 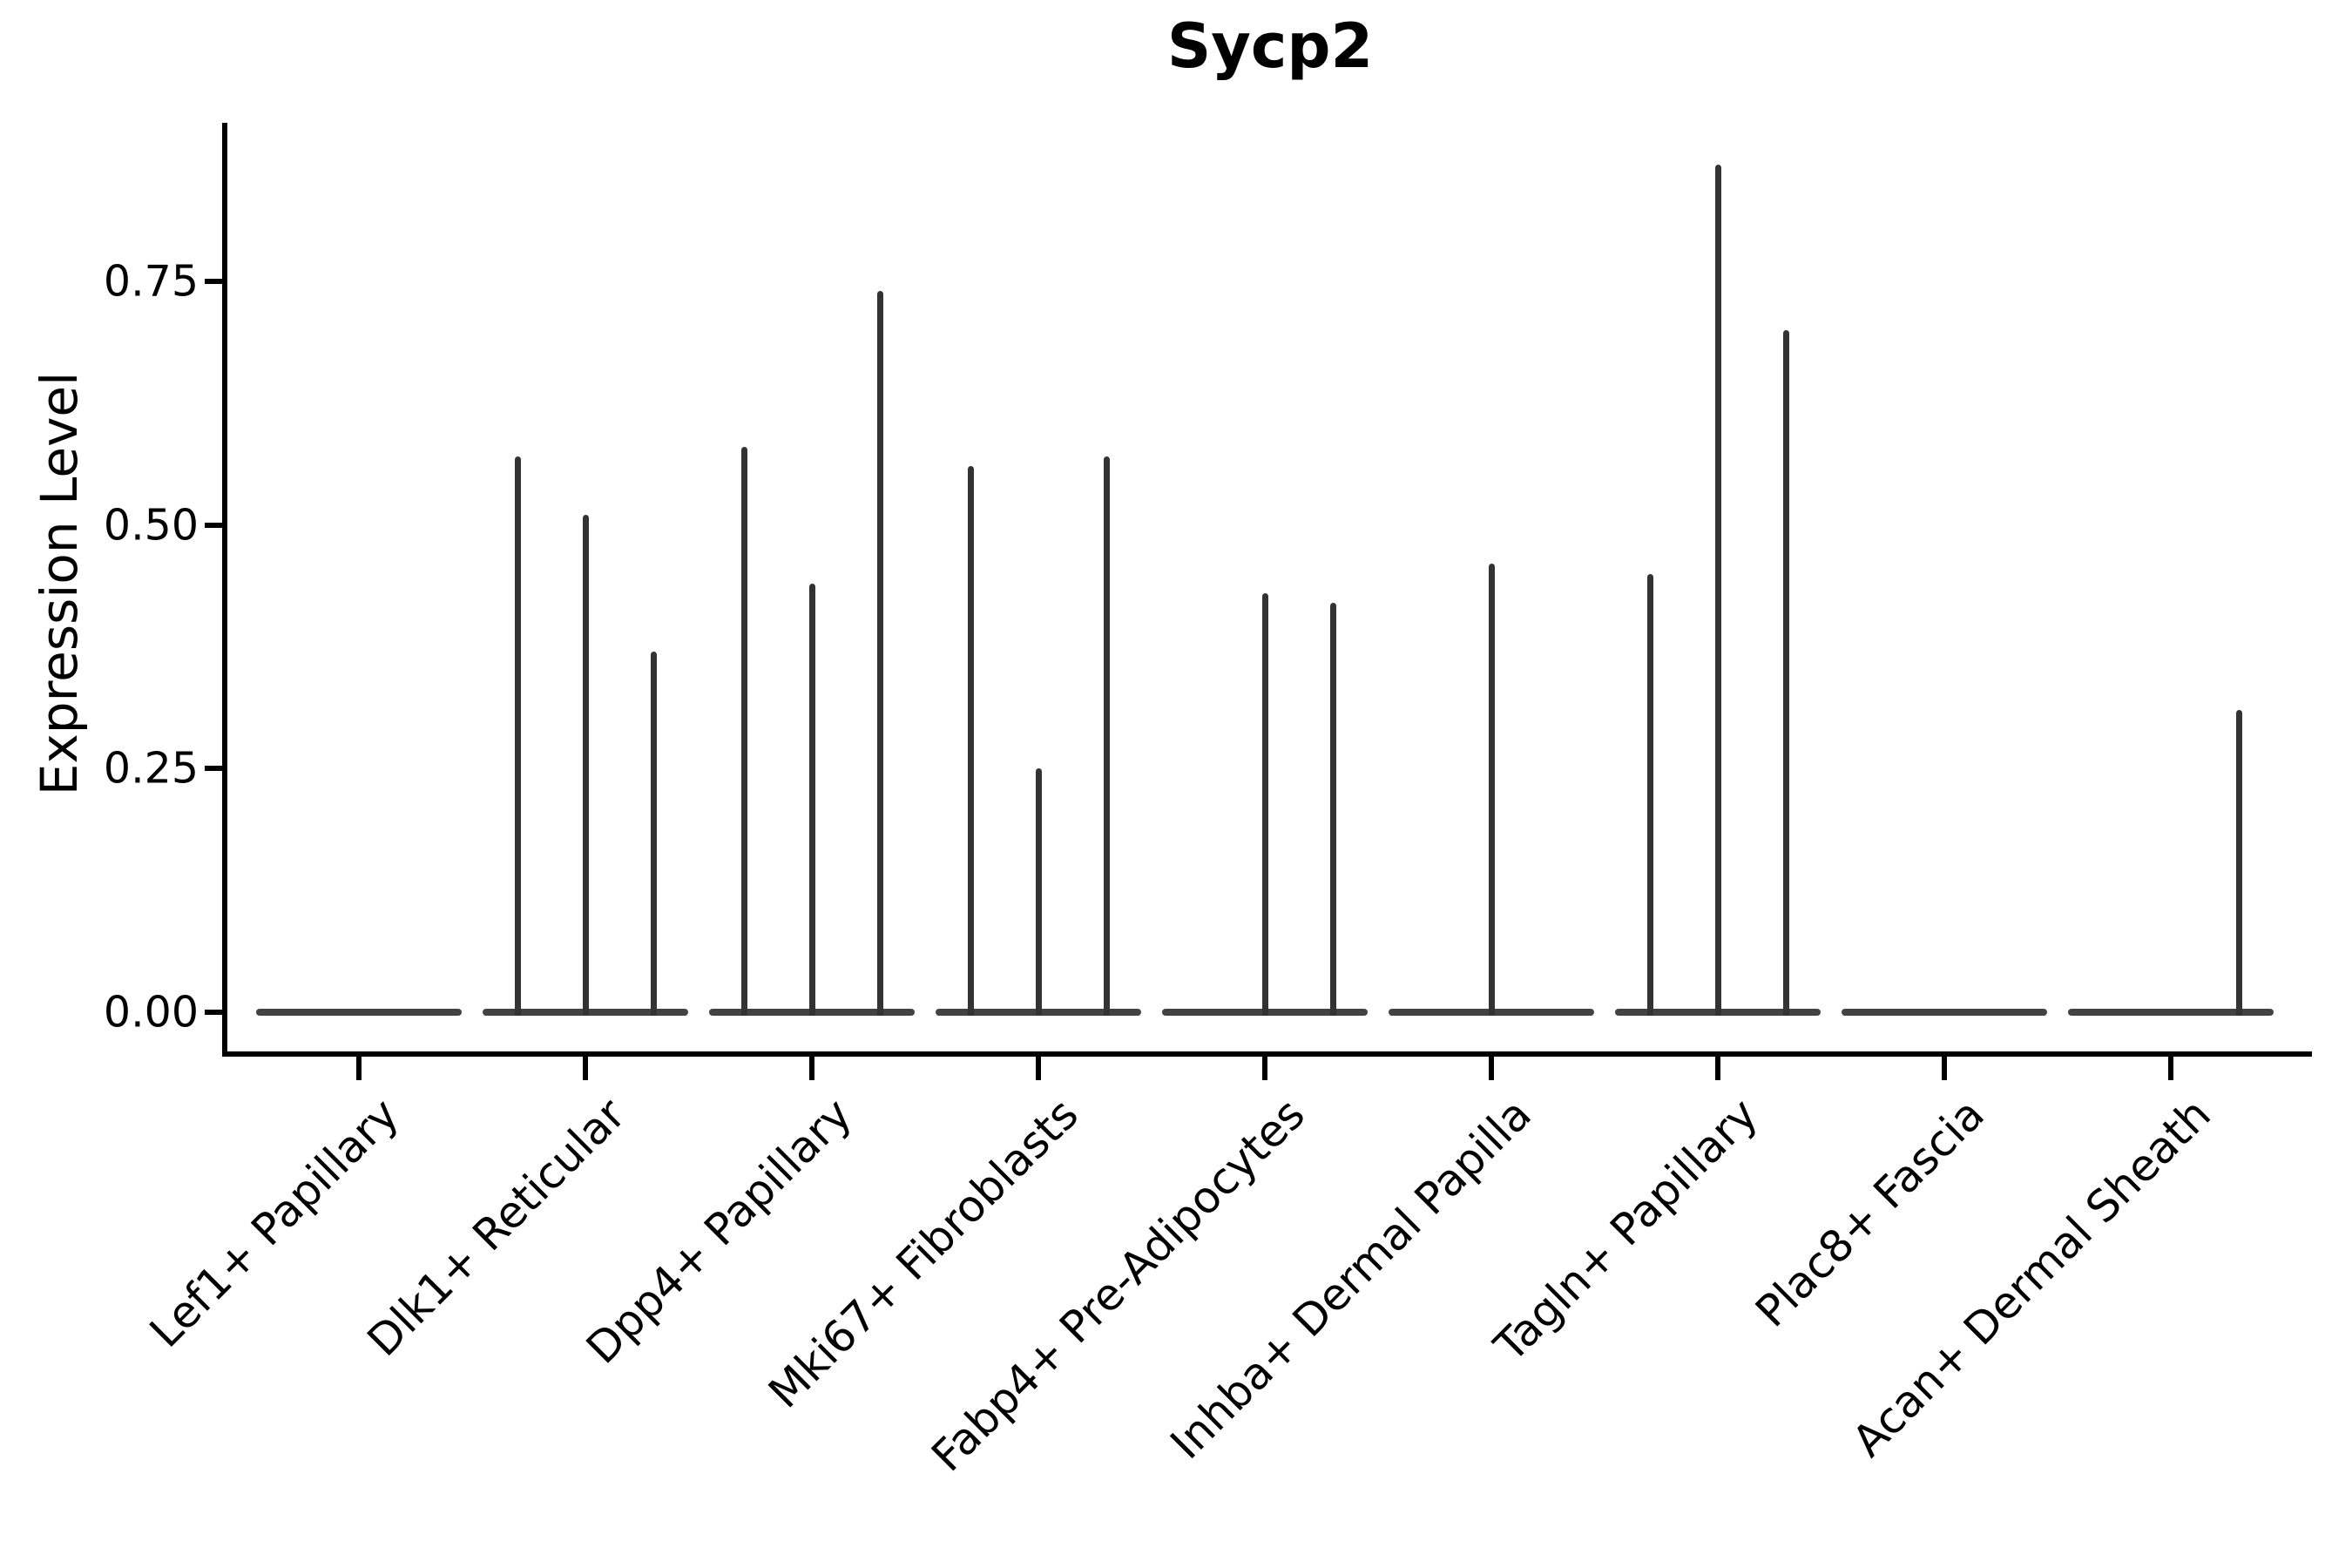 I want to click on x-tick-label: Dlk1+ Reticular, so click(x=496, y=1227).